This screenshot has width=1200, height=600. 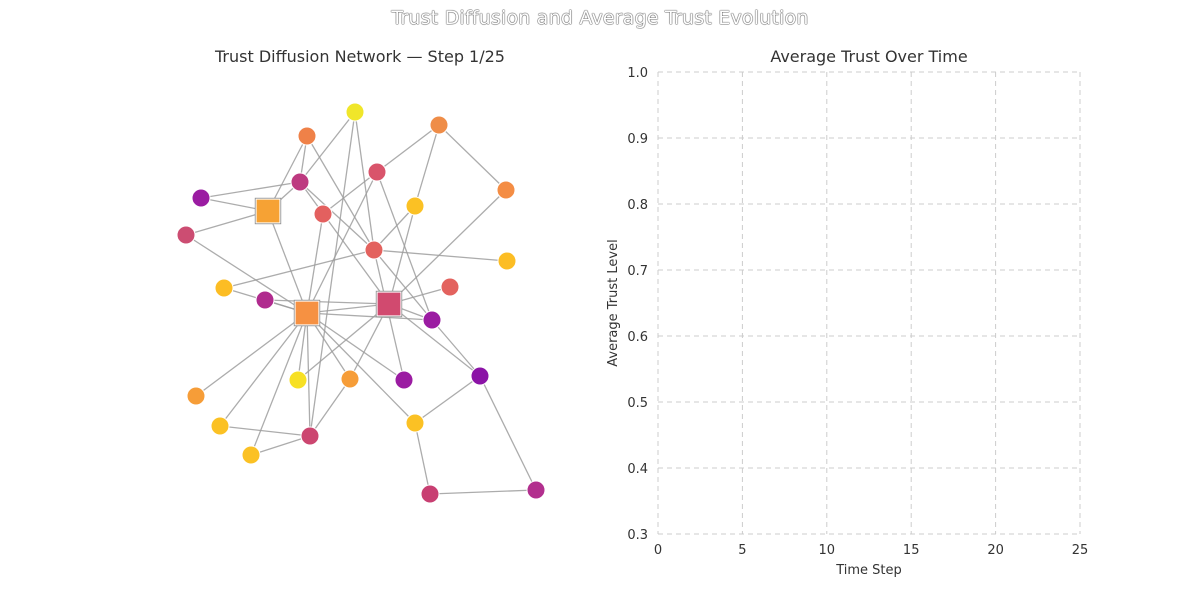 What do you see at coordinates (637, 535) in the screenshot?
I see `y-tick-label: 0.3` at bounding box center [637, 535].